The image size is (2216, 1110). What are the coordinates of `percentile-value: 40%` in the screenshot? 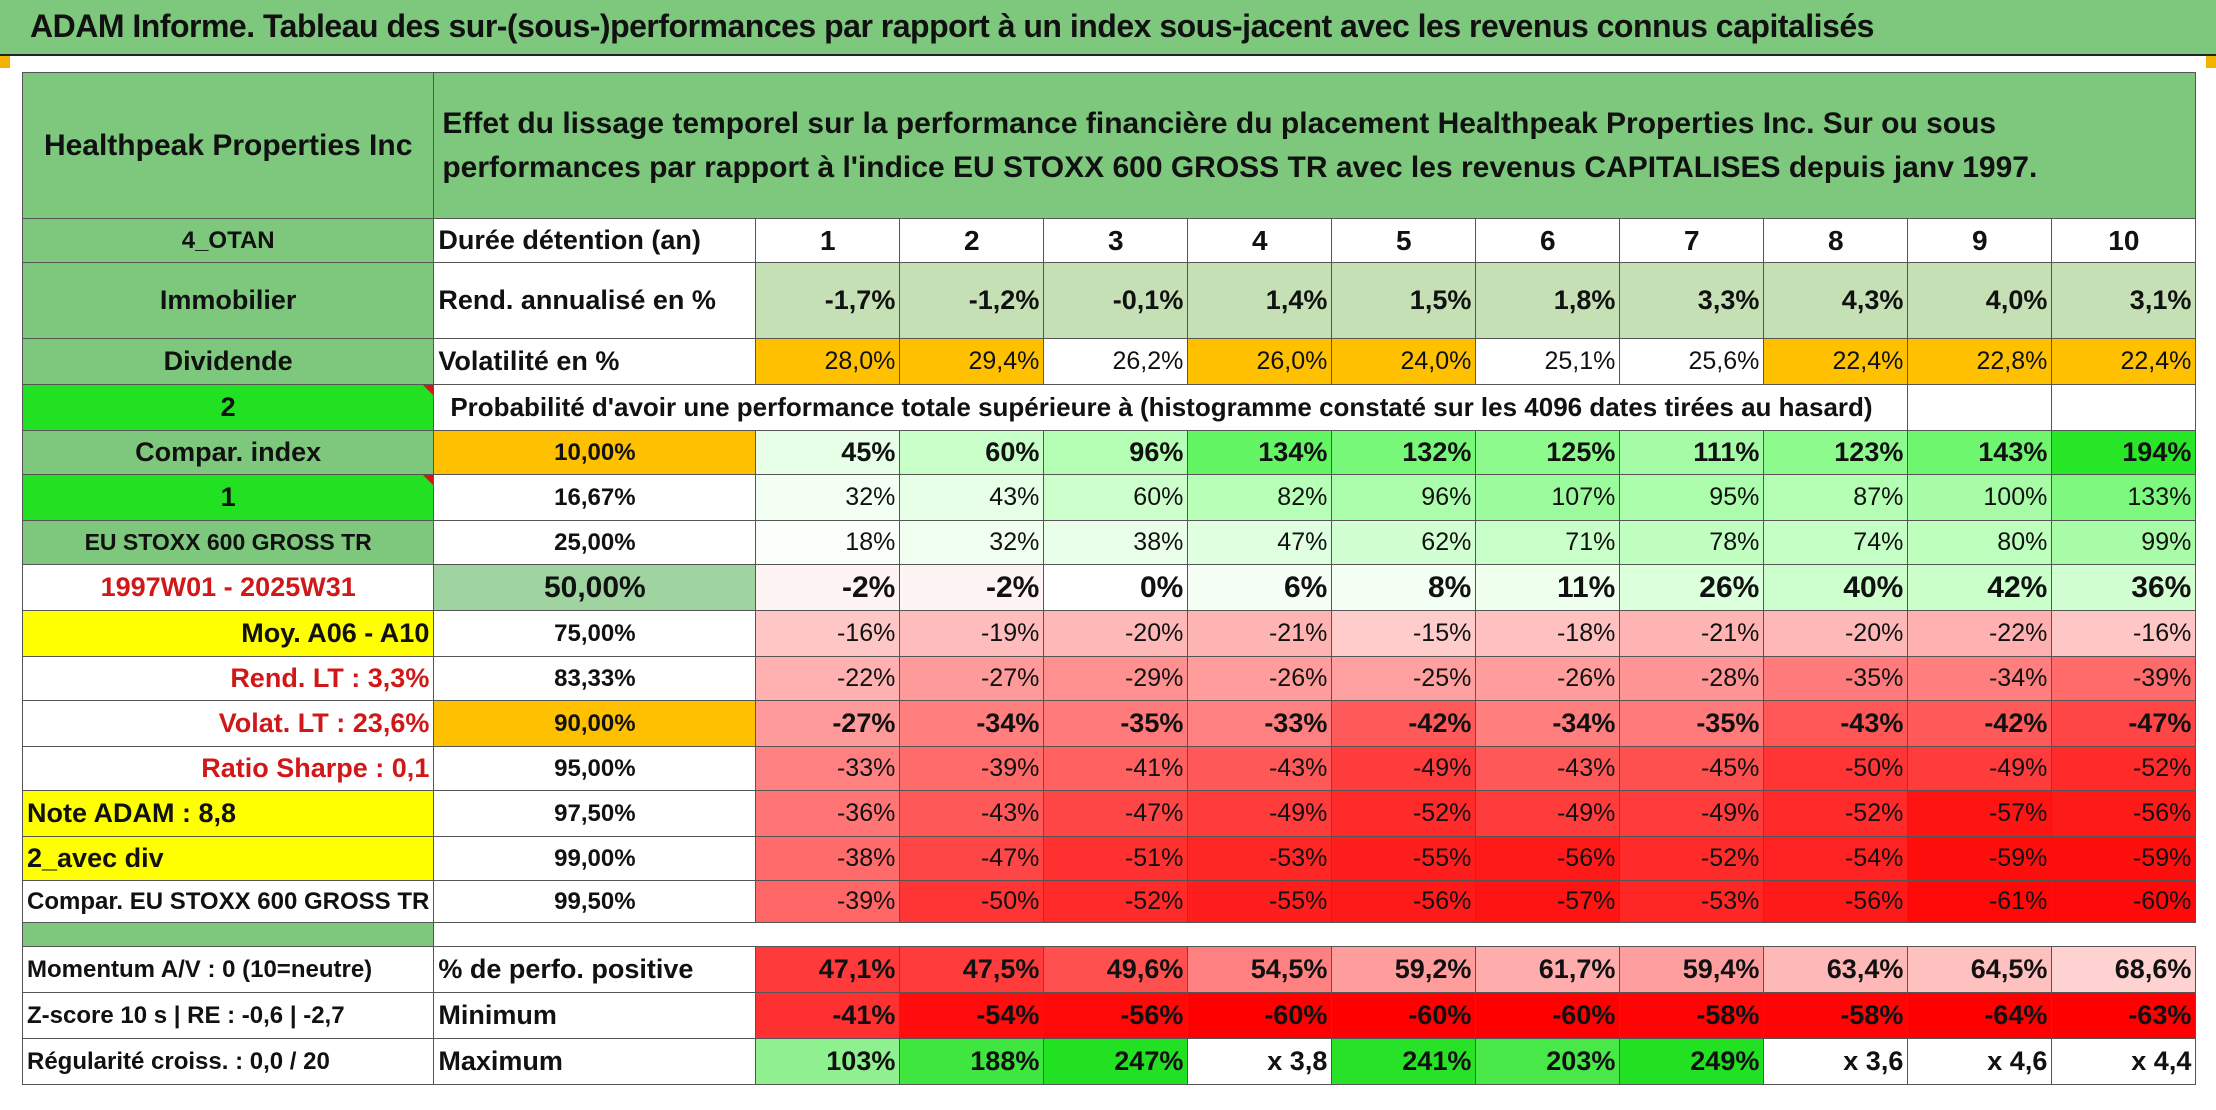 It's located at (1836, 587).